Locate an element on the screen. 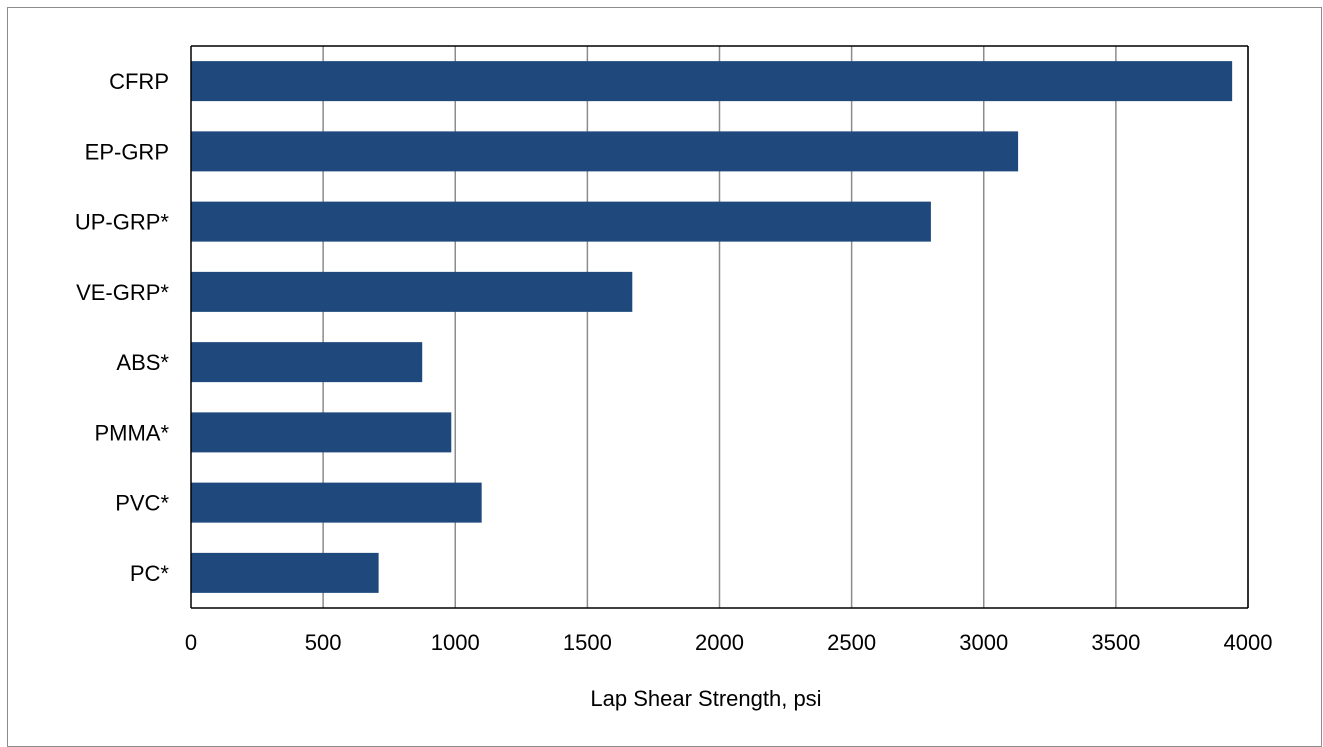 Image resolution: width=1323 pixels, height=747 pixels. x-tick-label: 4000 is located at coordinates (1248, 642).